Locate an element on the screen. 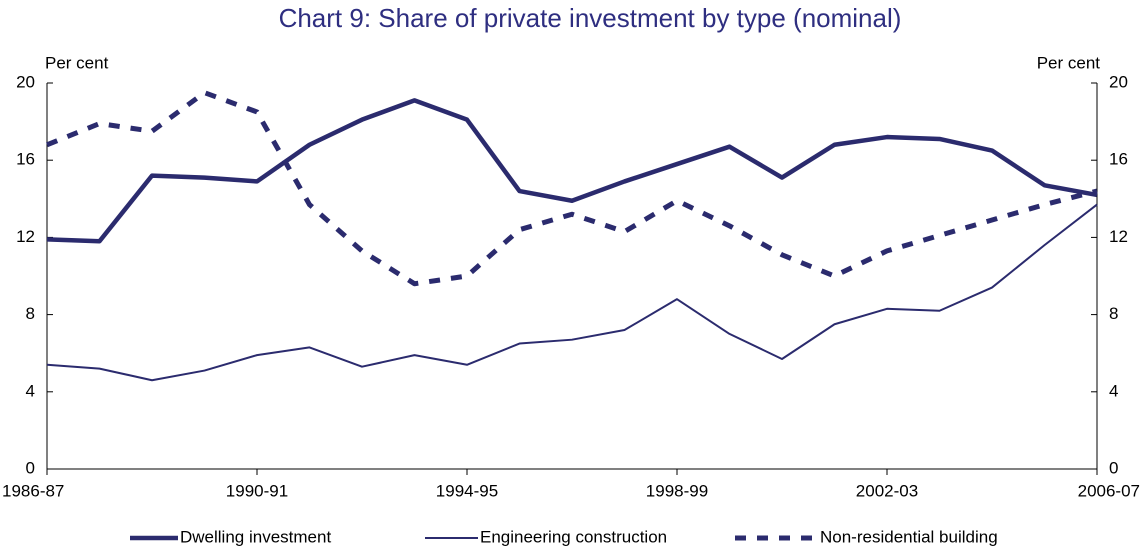 This screenshot has height=553, width=1142. y2-tick-label: 20 is located at coordinates (1118, 81).